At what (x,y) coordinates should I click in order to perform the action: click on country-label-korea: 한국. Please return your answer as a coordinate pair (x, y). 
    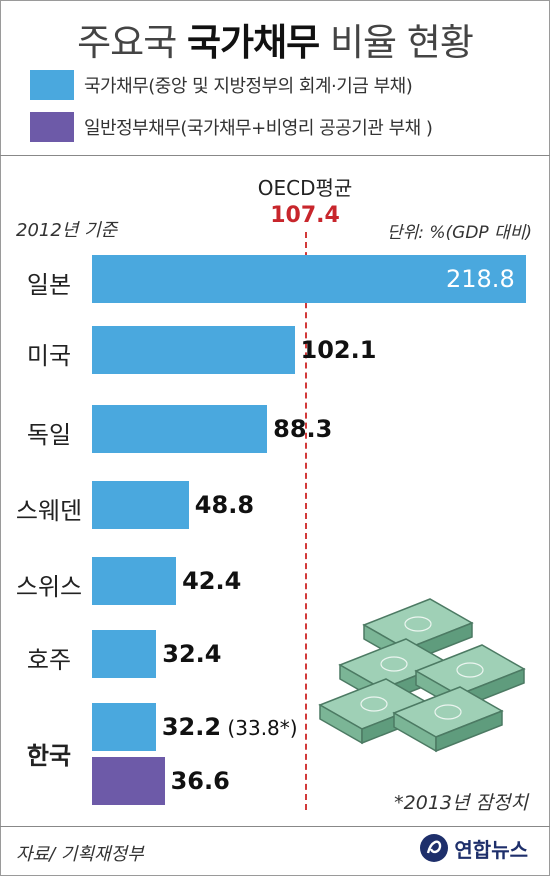
    Looking at the image, I should click on (49, 756).